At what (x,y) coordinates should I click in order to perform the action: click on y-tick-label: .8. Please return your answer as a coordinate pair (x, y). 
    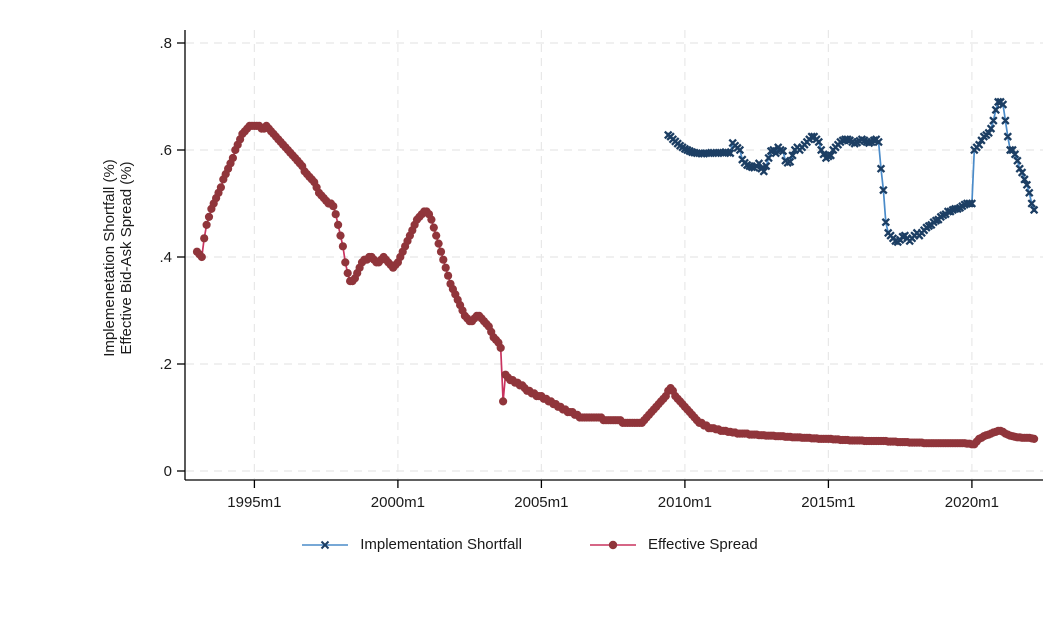
    Looking at the image, I should click on (165, 43).